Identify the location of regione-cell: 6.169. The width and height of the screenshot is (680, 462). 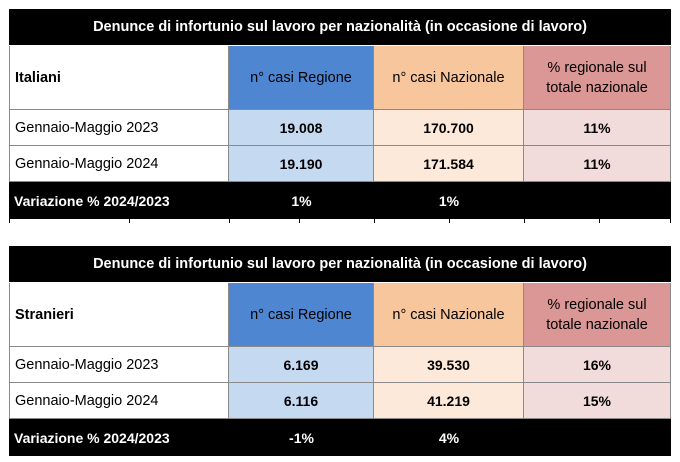
(301, 365).